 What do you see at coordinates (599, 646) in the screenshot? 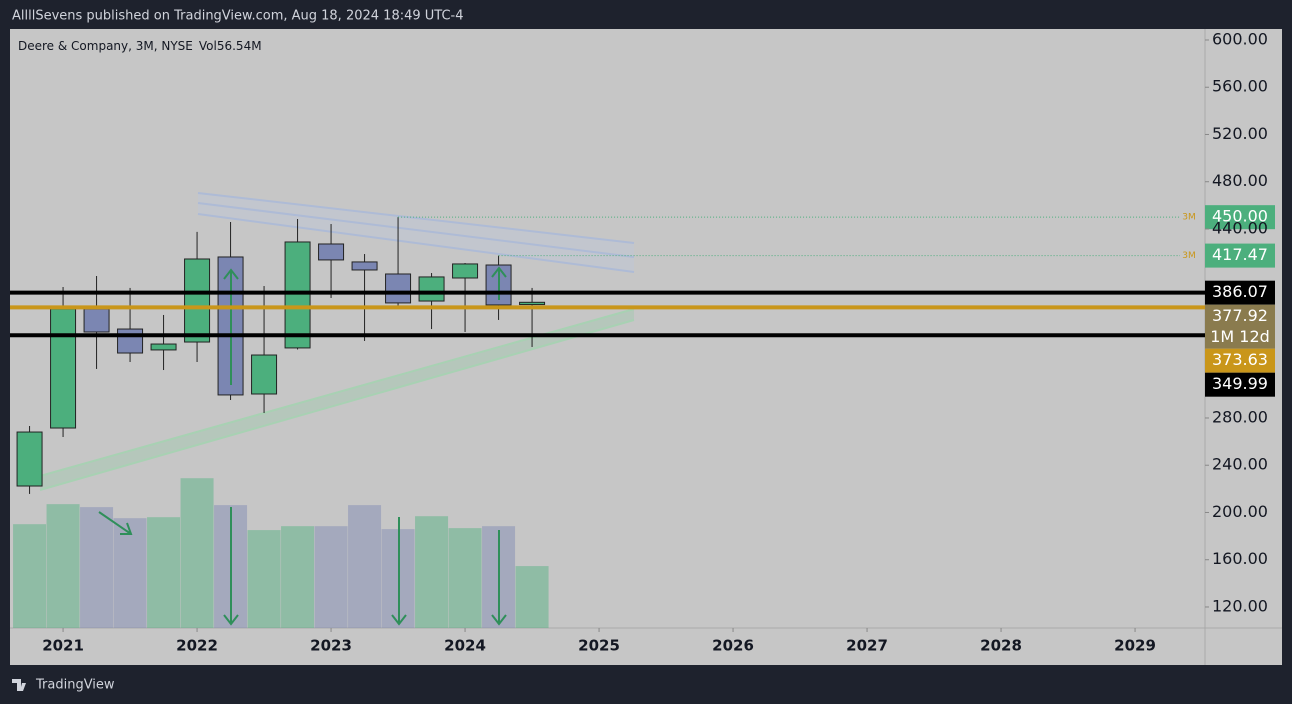
I see `x-tick-label: 2025` at bounding box center [599, 646].